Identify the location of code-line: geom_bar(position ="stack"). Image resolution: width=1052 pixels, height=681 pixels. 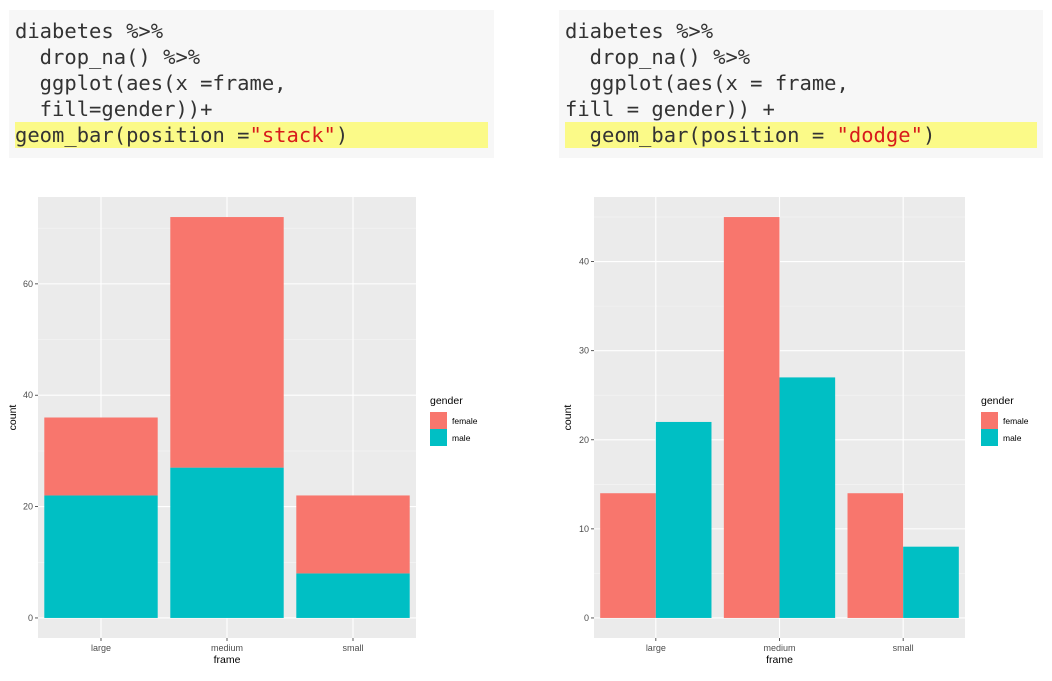
(251, 135).